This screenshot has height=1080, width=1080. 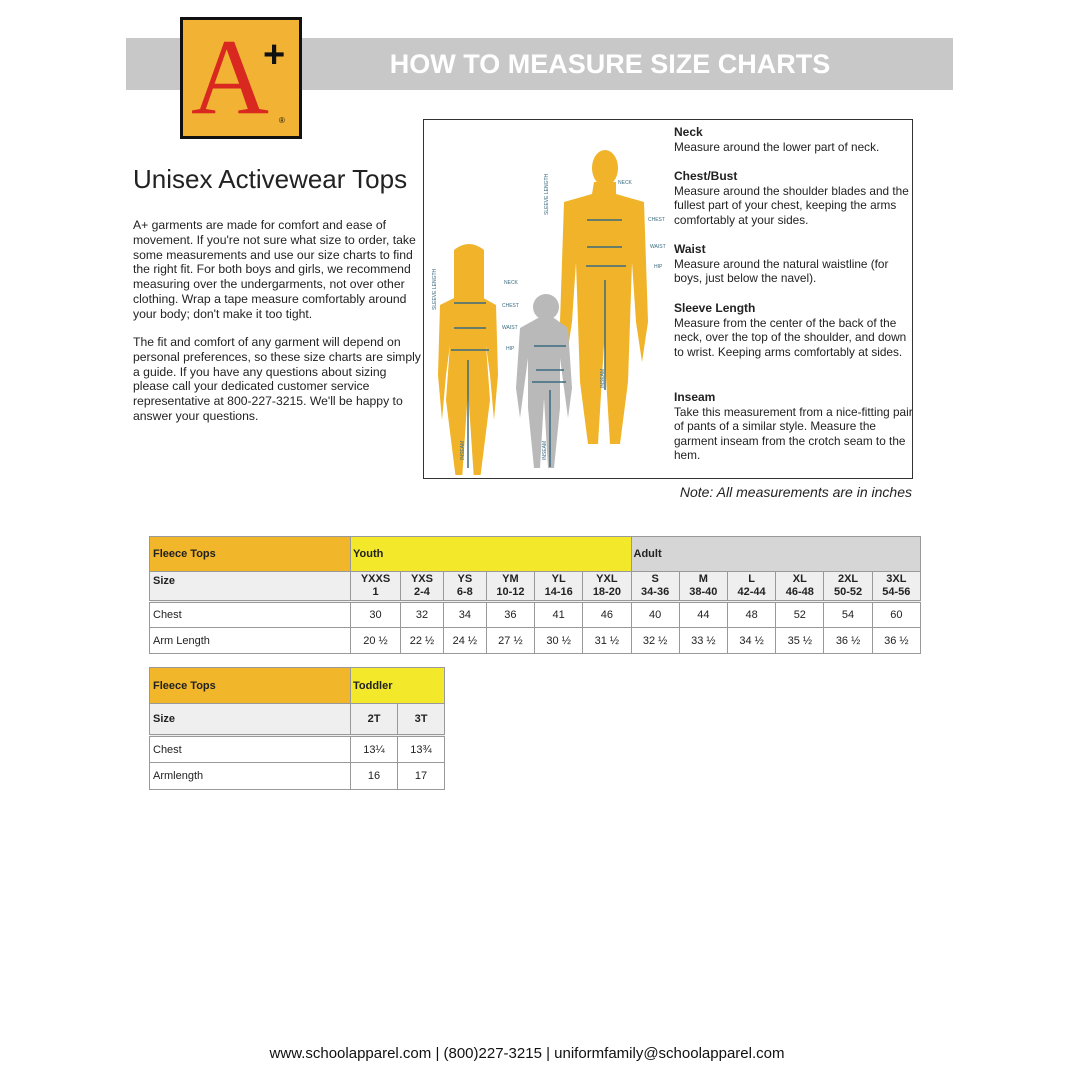 What do you see at coordinates (250, 640) in the screenshot?
I see `row-label: Arm Length` at bounding box center [250, 640].